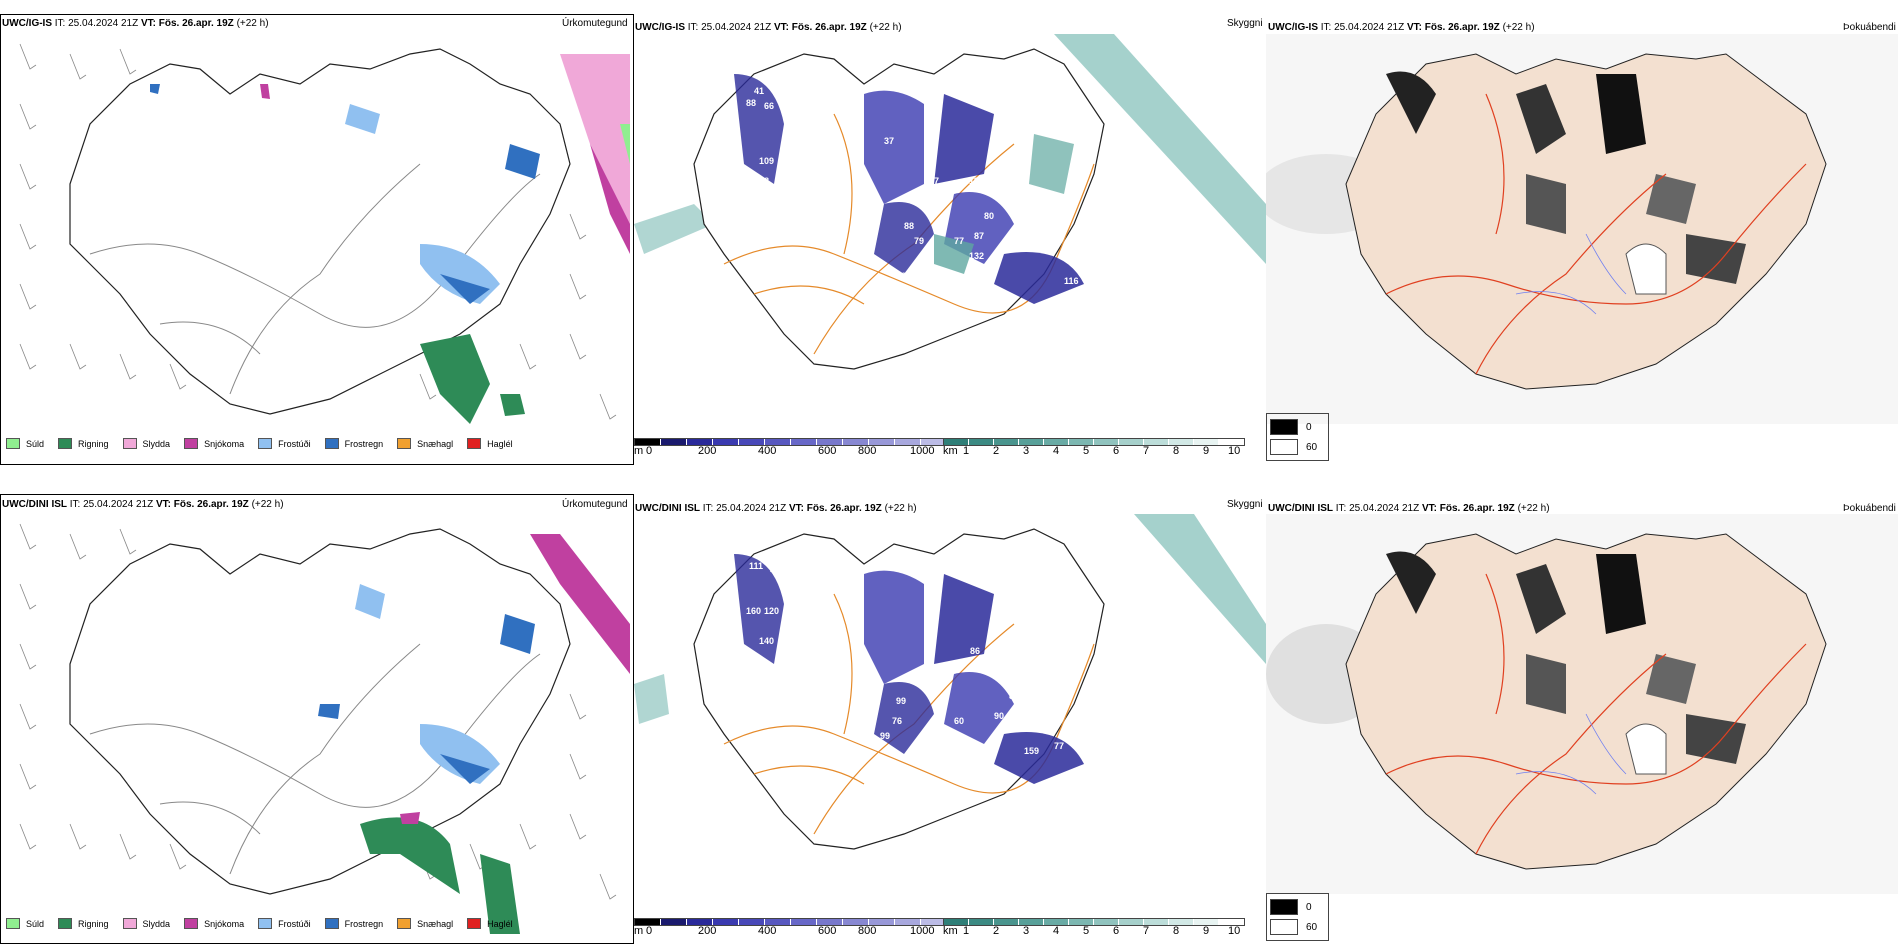 The image size is (1900, 950). What do you see at coordinates (753, 611) in the screenshot?
I see `svg-text: 160` at bounding box center [753, 611].